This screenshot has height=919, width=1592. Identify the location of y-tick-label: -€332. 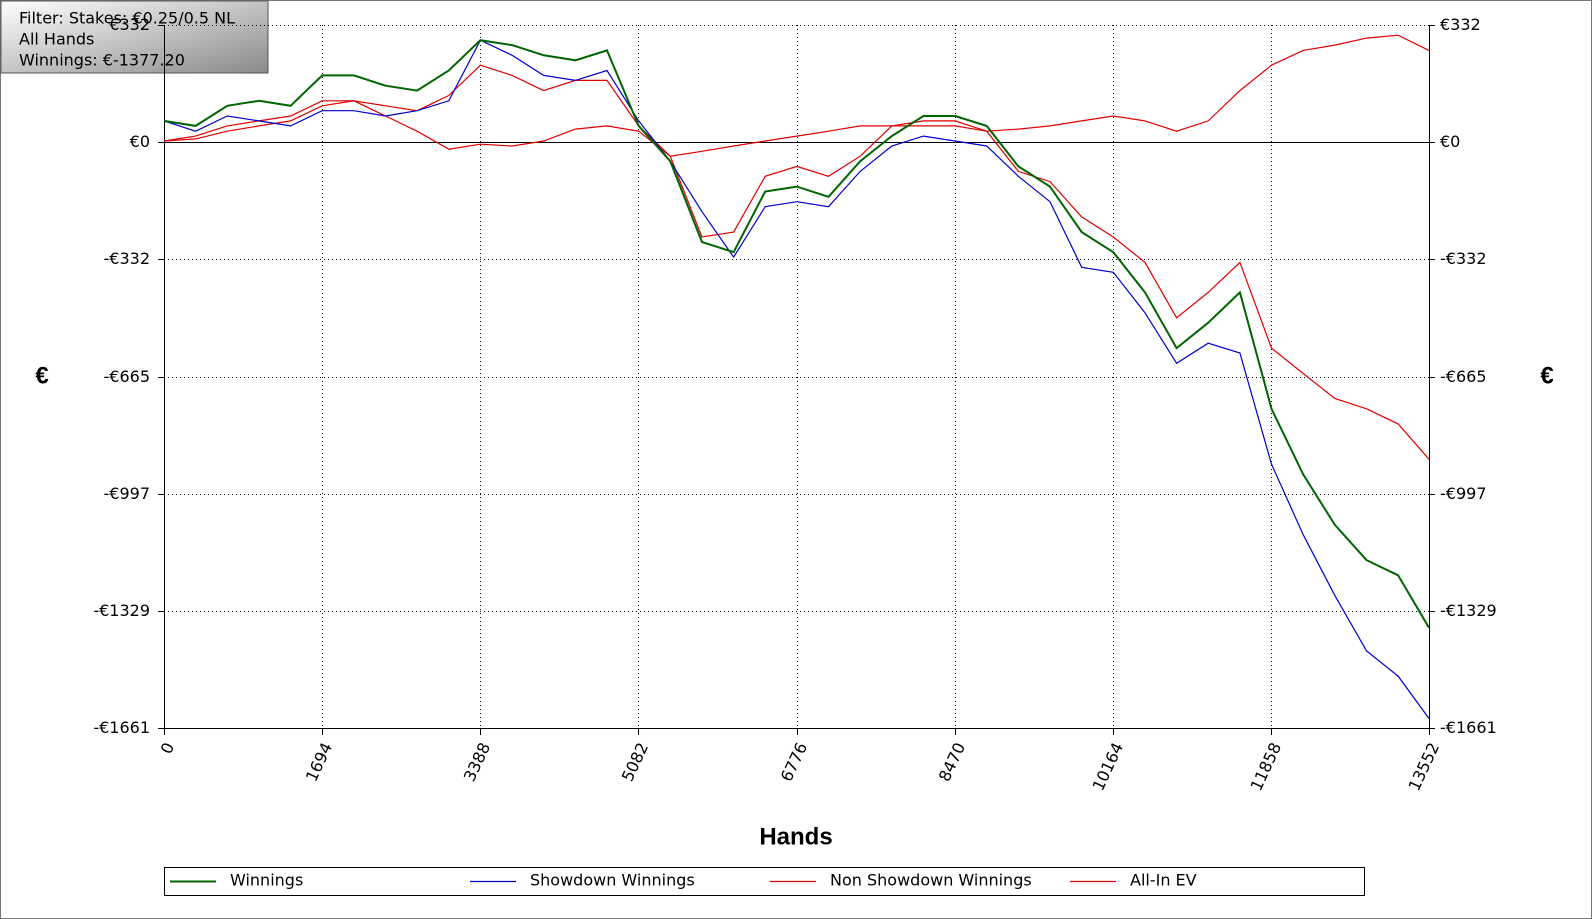
(127, 258).